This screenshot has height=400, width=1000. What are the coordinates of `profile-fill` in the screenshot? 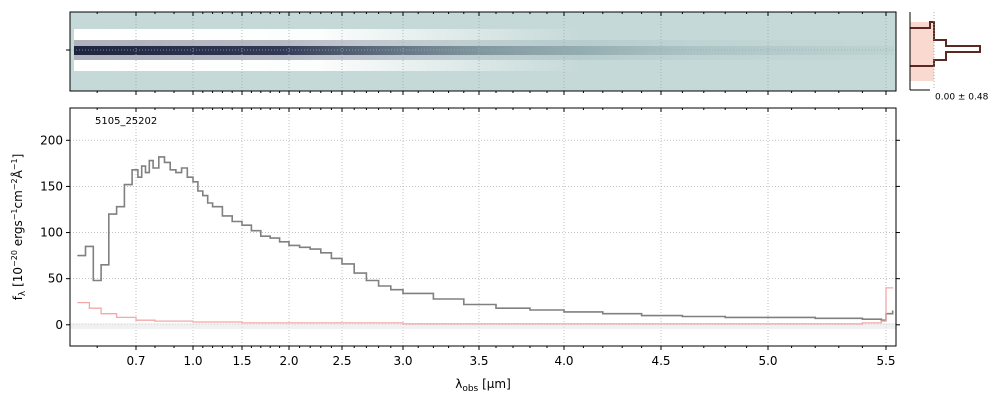 It's located at (922, 51).